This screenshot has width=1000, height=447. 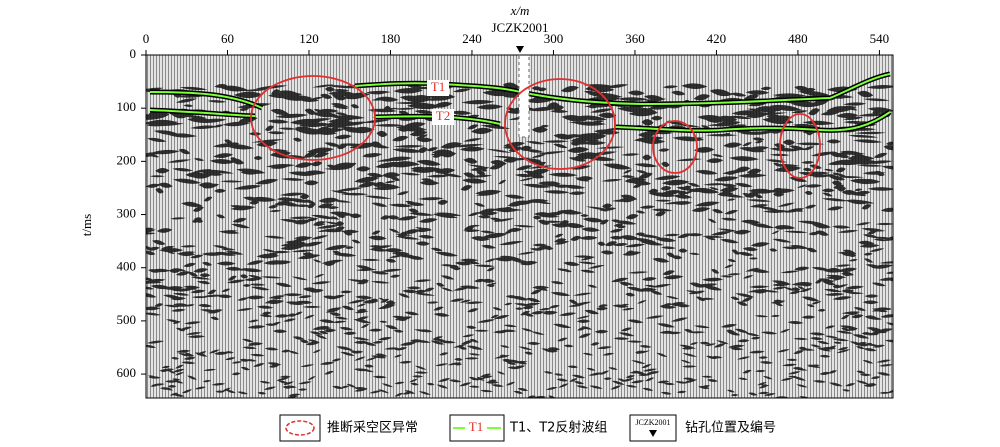 I want to click on y-axis-label: t/ms, so click(x=86, y=225).